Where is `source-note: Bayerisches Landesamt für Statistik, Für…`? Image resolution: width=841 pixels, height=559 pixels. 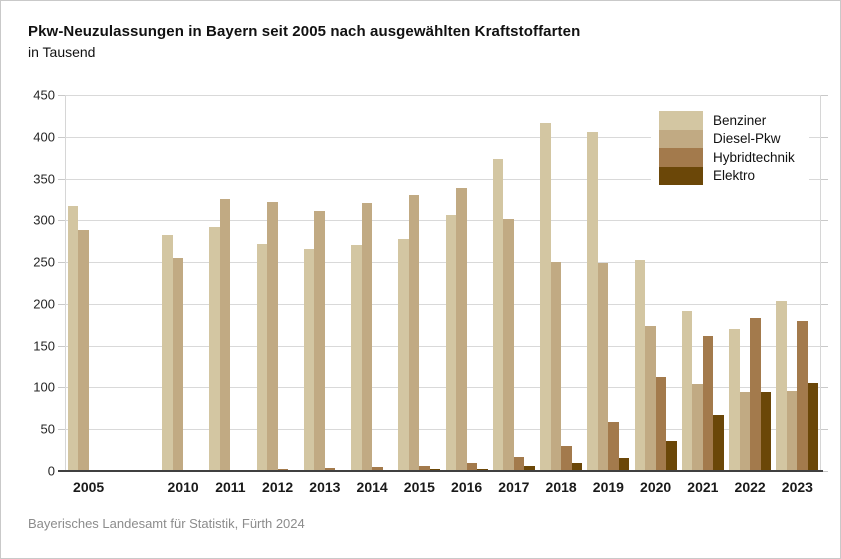 source-note: Bayerisches Landesamt für Statistik, Für… is located at coordinates (166, 523).